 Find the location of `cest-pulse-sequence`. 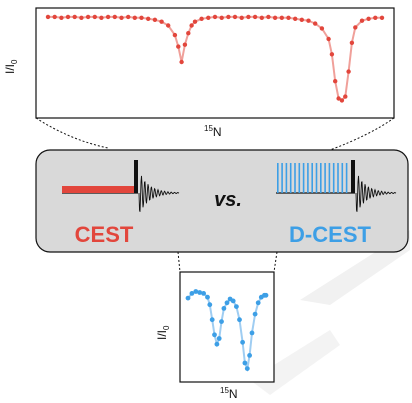

cest-pulse-sequence is located at coordinates (121, 186).